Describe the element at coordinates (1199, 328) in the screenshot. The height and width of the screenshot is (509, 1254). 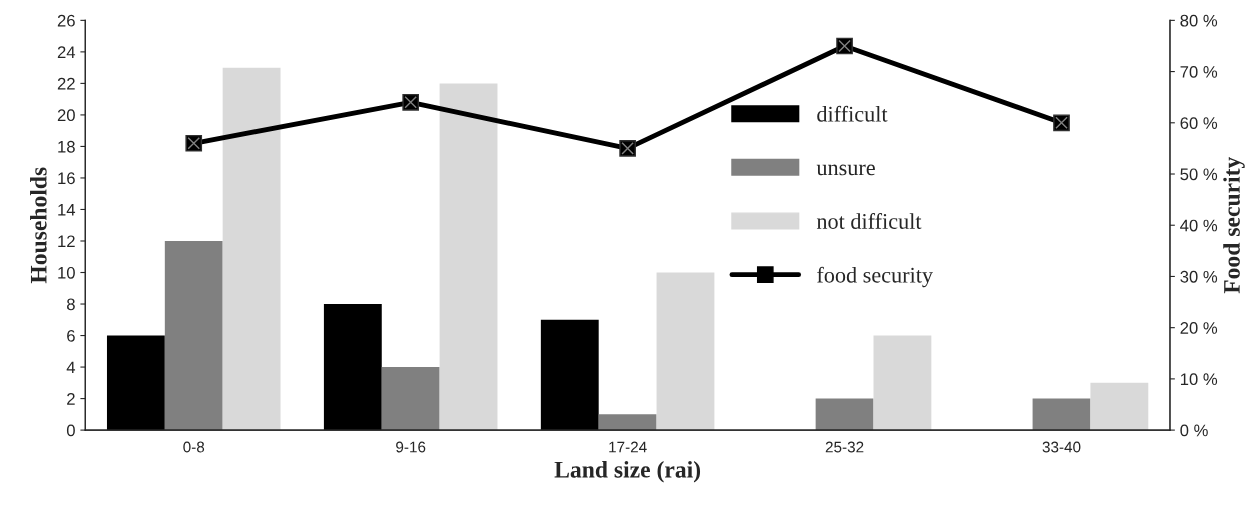
I see `y2-tick-label: 20 %` at that location.